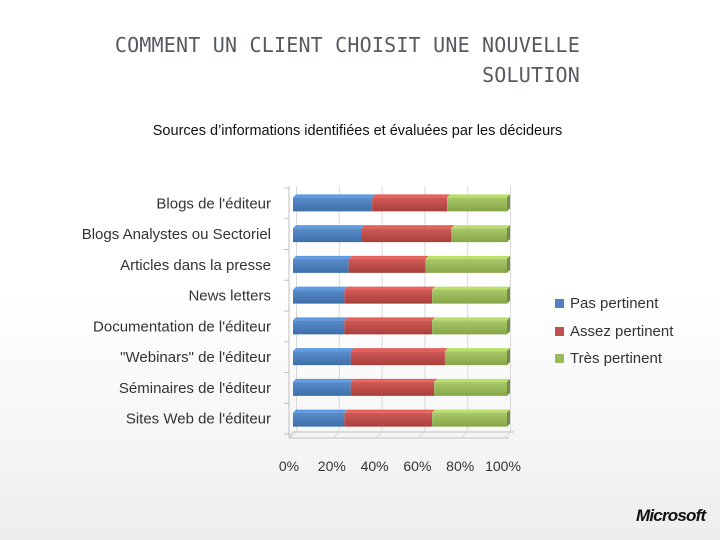 This screenshot has width=720, height=540. I want to click on legend-item: Très pertinent, so click(635, 359).